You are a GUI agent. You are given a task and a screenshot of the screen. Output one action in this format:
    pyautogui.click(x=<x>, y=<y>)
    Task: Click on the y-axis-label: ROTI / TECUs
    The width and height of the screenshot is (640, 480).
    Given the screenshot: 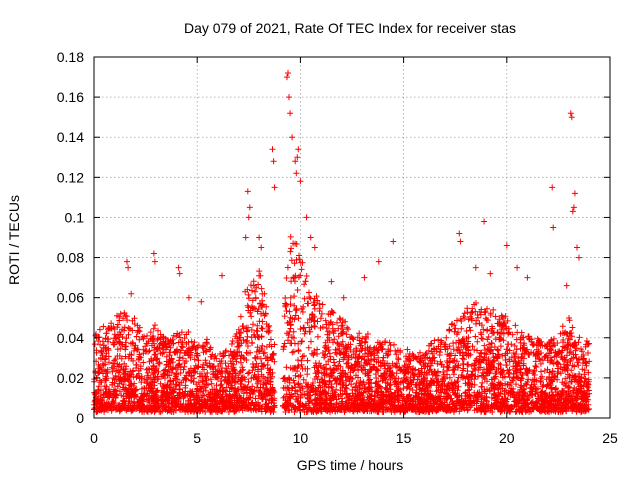 What is the action you would take?
    pyautogui.click(x=14, y=240)
    